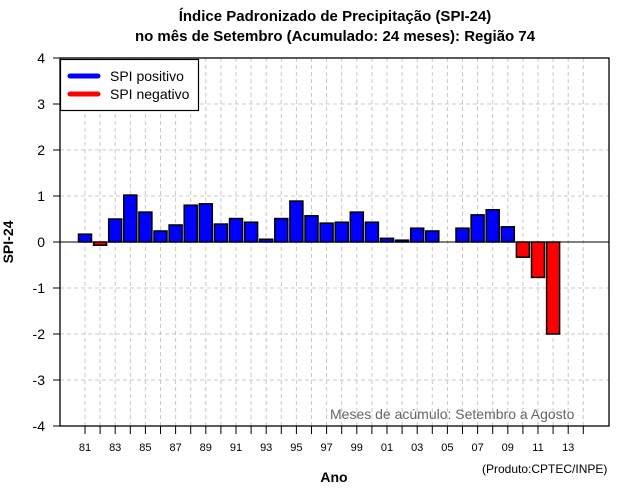 Image resolution: width=640 pixels, height=500 pixels. I want to click on y-axis: 4 3 2 1 0 -1 -2 -3 -4, so click(46, 242).